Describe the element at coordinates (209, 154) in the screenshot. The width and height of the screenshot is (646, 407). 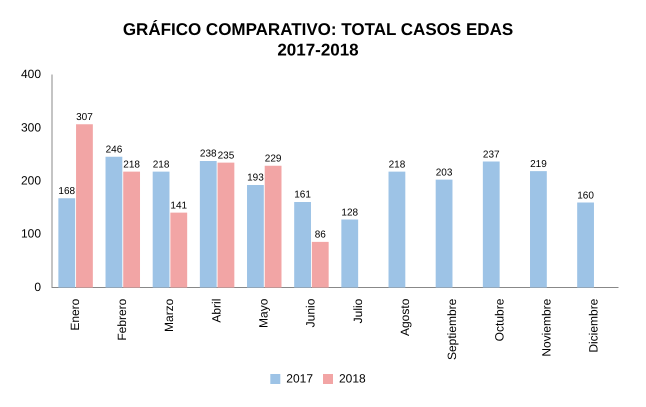
I see `data-label: 238` at that location.